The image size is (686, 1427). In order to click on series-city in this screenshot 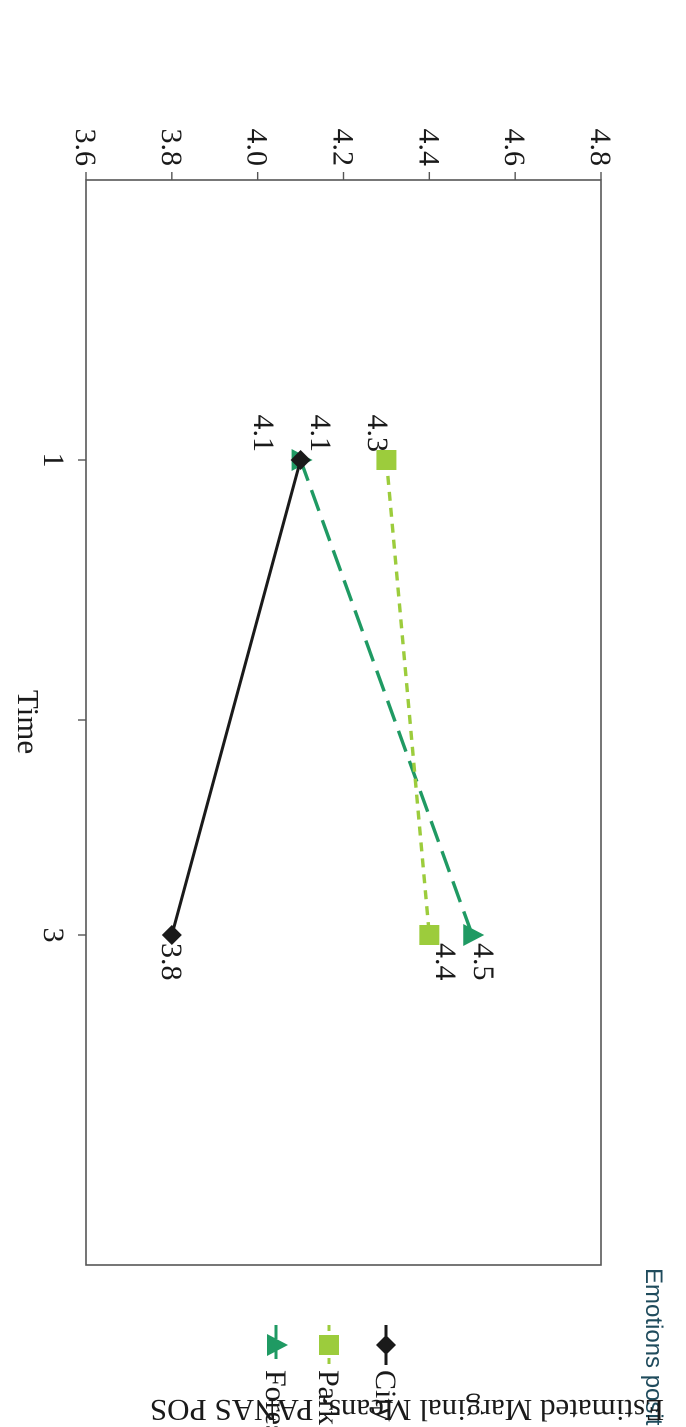, I will do `click(236, 697)`.